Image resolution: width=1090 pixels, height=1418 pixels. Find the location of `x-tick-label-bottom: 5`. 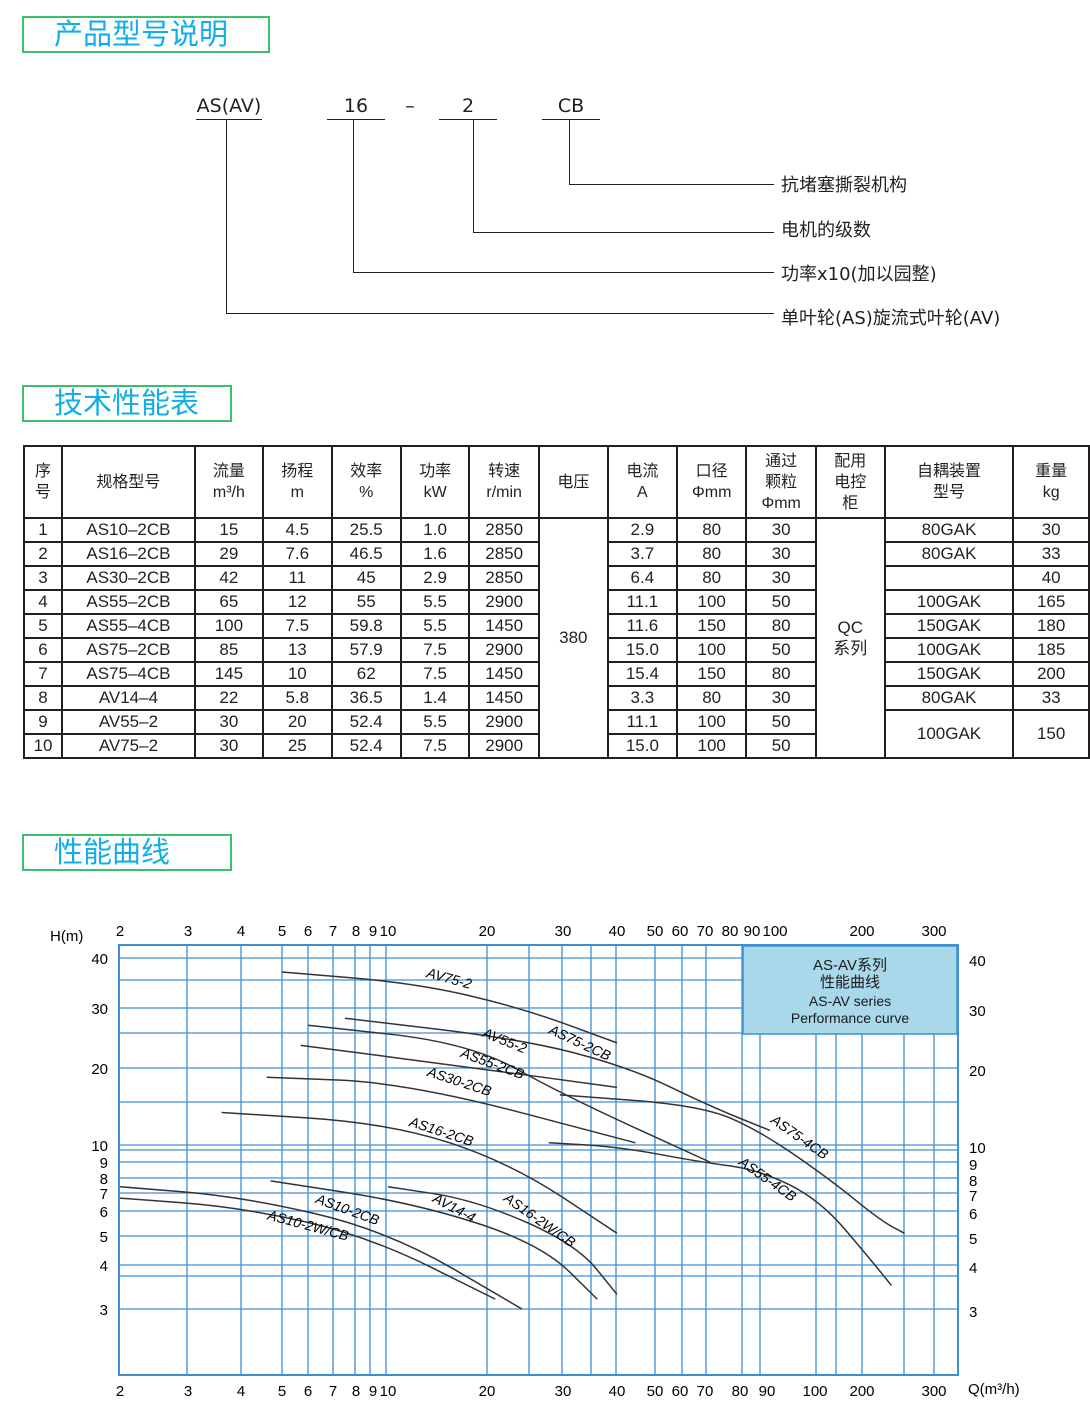

x-tick-label-bottom: 5 is located at coordinates (282, 1391).